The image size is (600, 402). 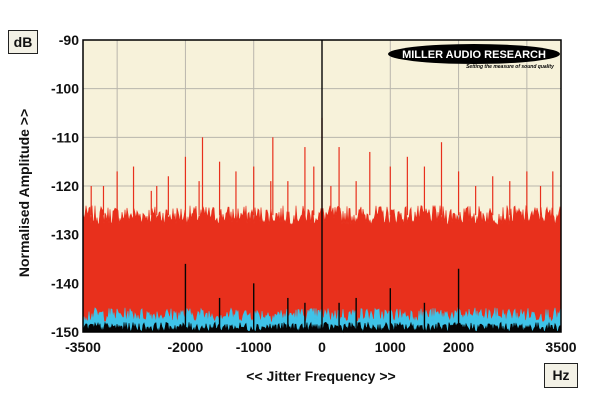 What do you see at coordinates (83, 347) in the screenshot?
I see `x-tick-label: -3500` at bounding box center [83, 347].